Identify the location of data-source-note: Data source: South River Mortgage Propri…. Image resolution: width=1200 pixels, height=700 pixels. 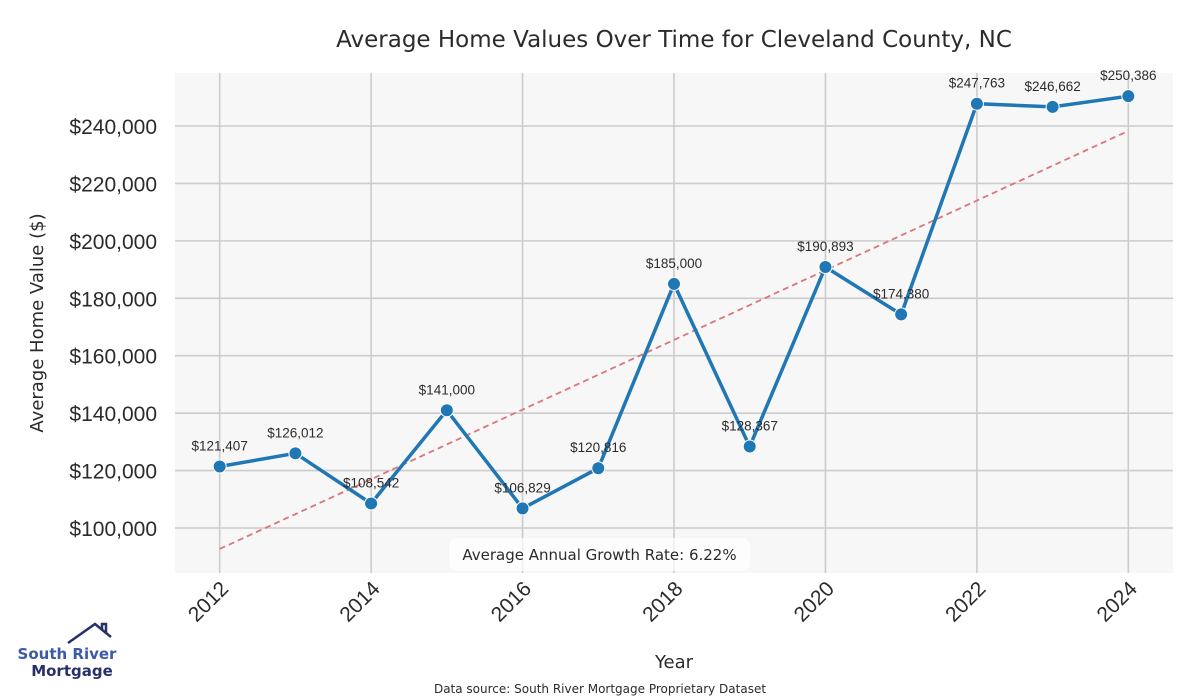
(600, 689).